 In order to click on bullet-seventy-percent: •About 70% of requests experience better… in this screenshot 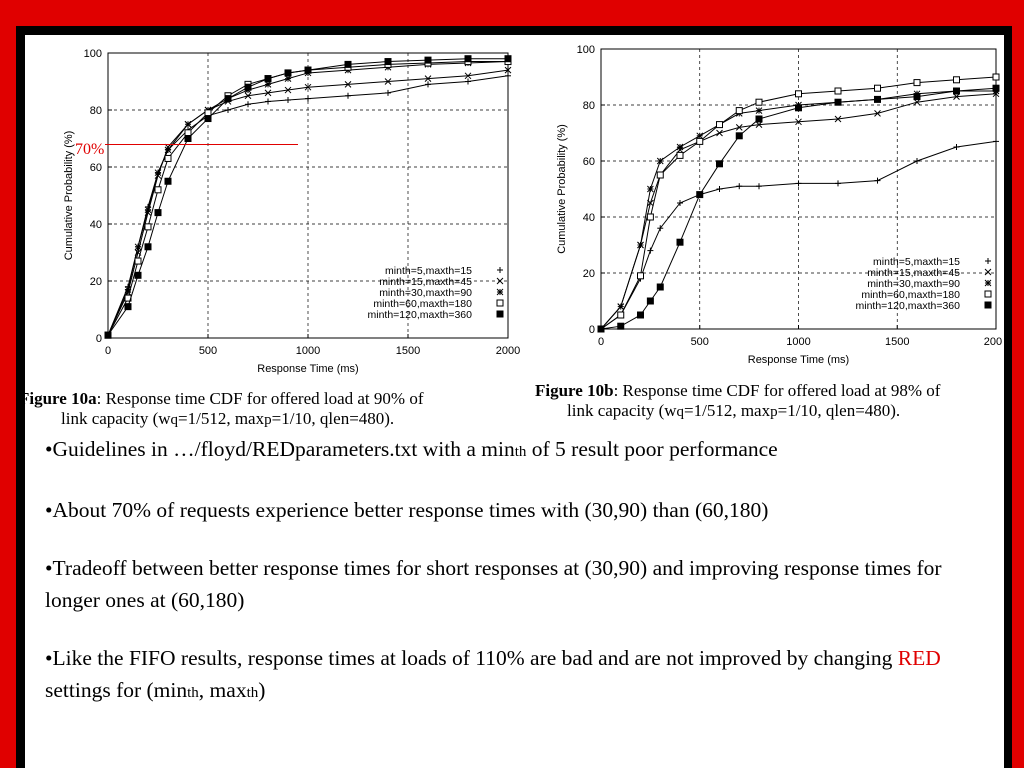, I will do `click(407, 510)`.